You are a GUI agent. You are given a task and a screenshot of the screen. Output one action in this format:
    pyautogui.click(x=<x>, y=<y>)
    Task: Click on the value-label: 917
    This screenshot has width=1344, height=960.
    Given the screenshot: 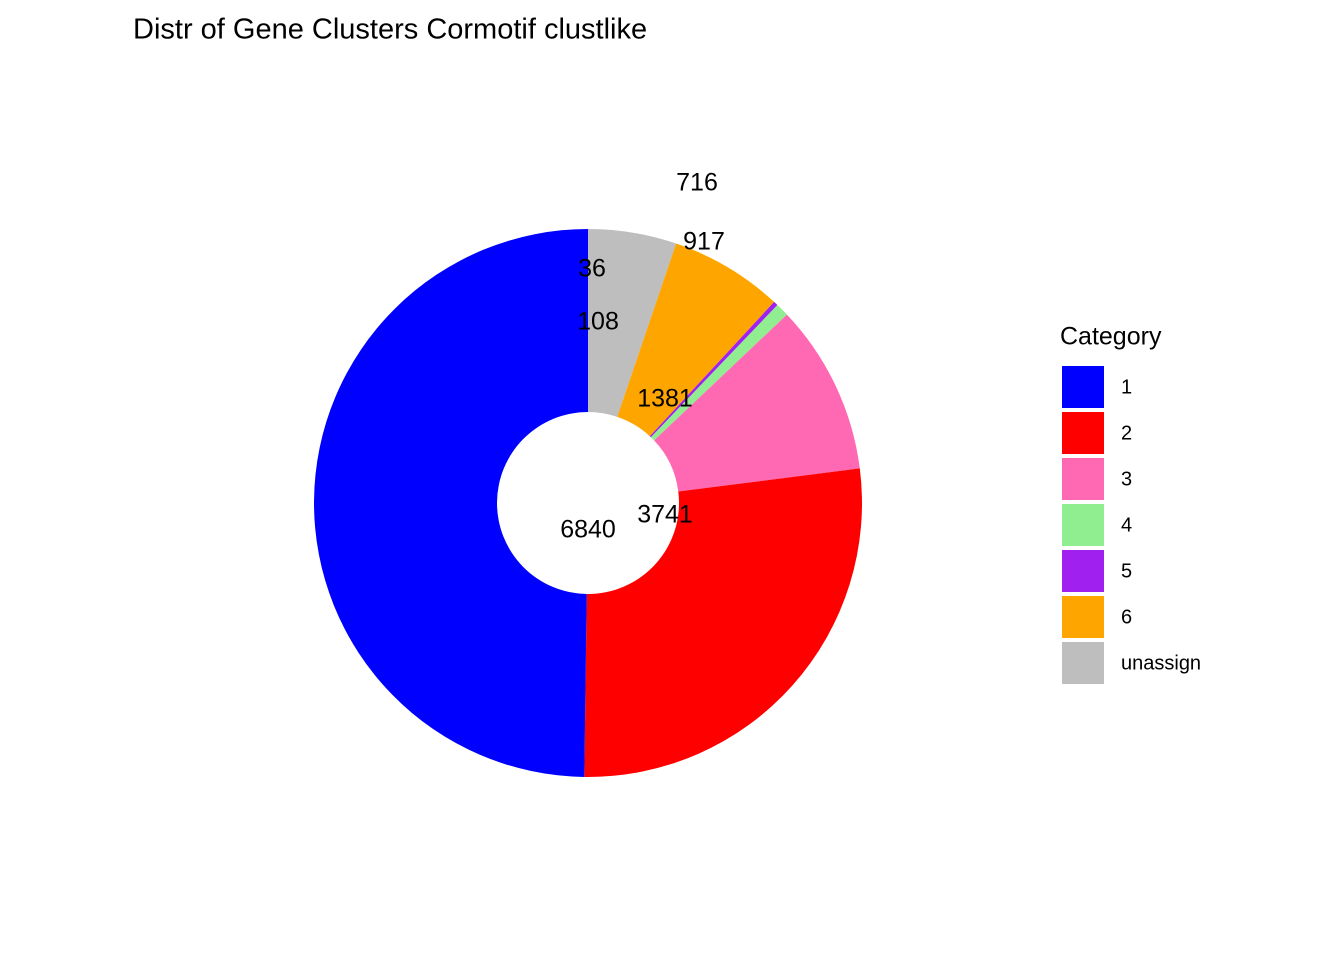 What is the action you would take?
    pyautogui.click(x=704, y=242)
    